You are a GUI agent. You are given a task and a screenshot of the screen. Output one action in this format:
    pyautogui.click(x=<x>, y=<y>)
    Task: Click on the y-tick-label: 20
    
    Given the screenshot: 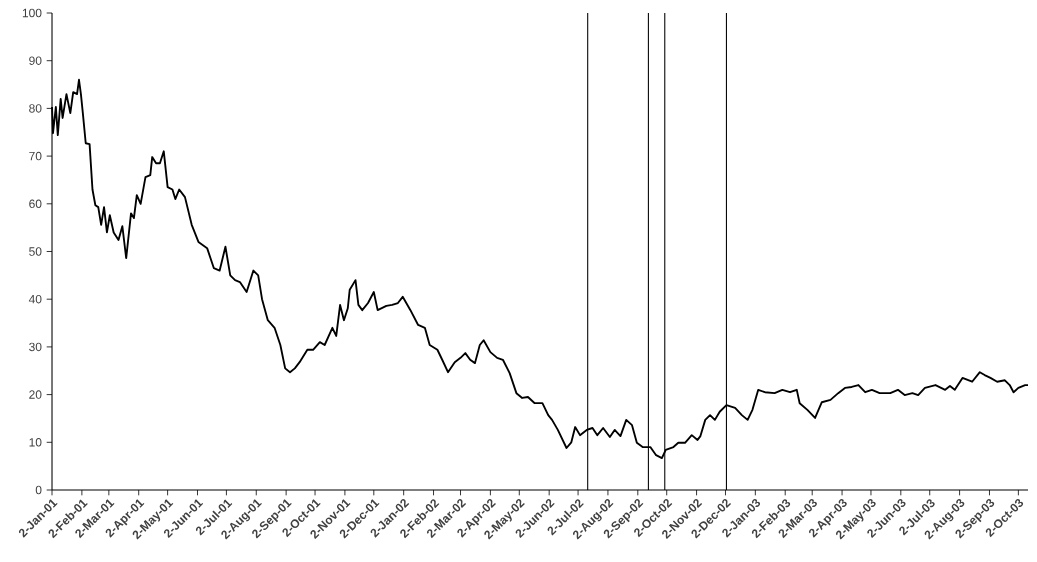 What is the action you would take?
    pyautogui.click(x=35, y=394)
    